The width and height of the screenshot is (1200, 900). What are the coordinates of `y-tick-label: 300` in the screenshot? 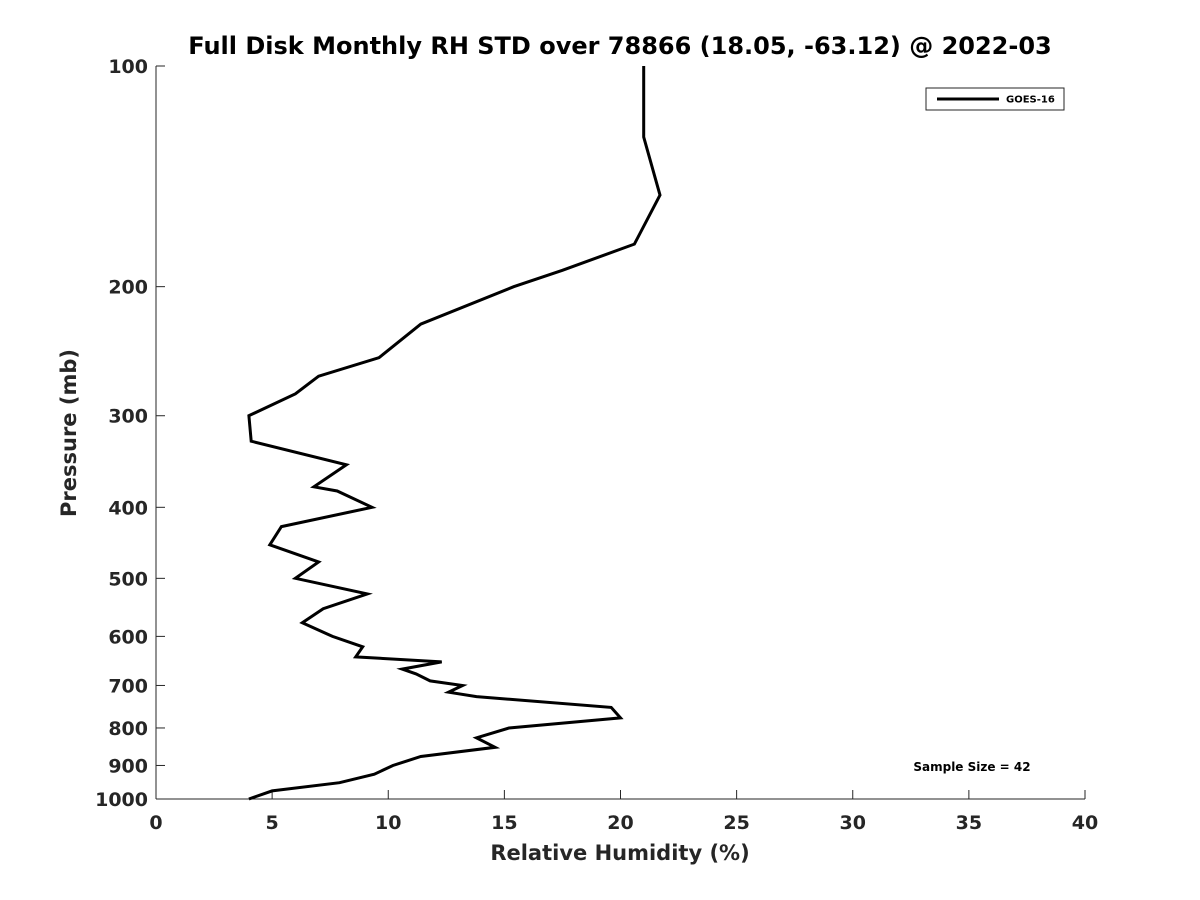 It's located at (128, 417).